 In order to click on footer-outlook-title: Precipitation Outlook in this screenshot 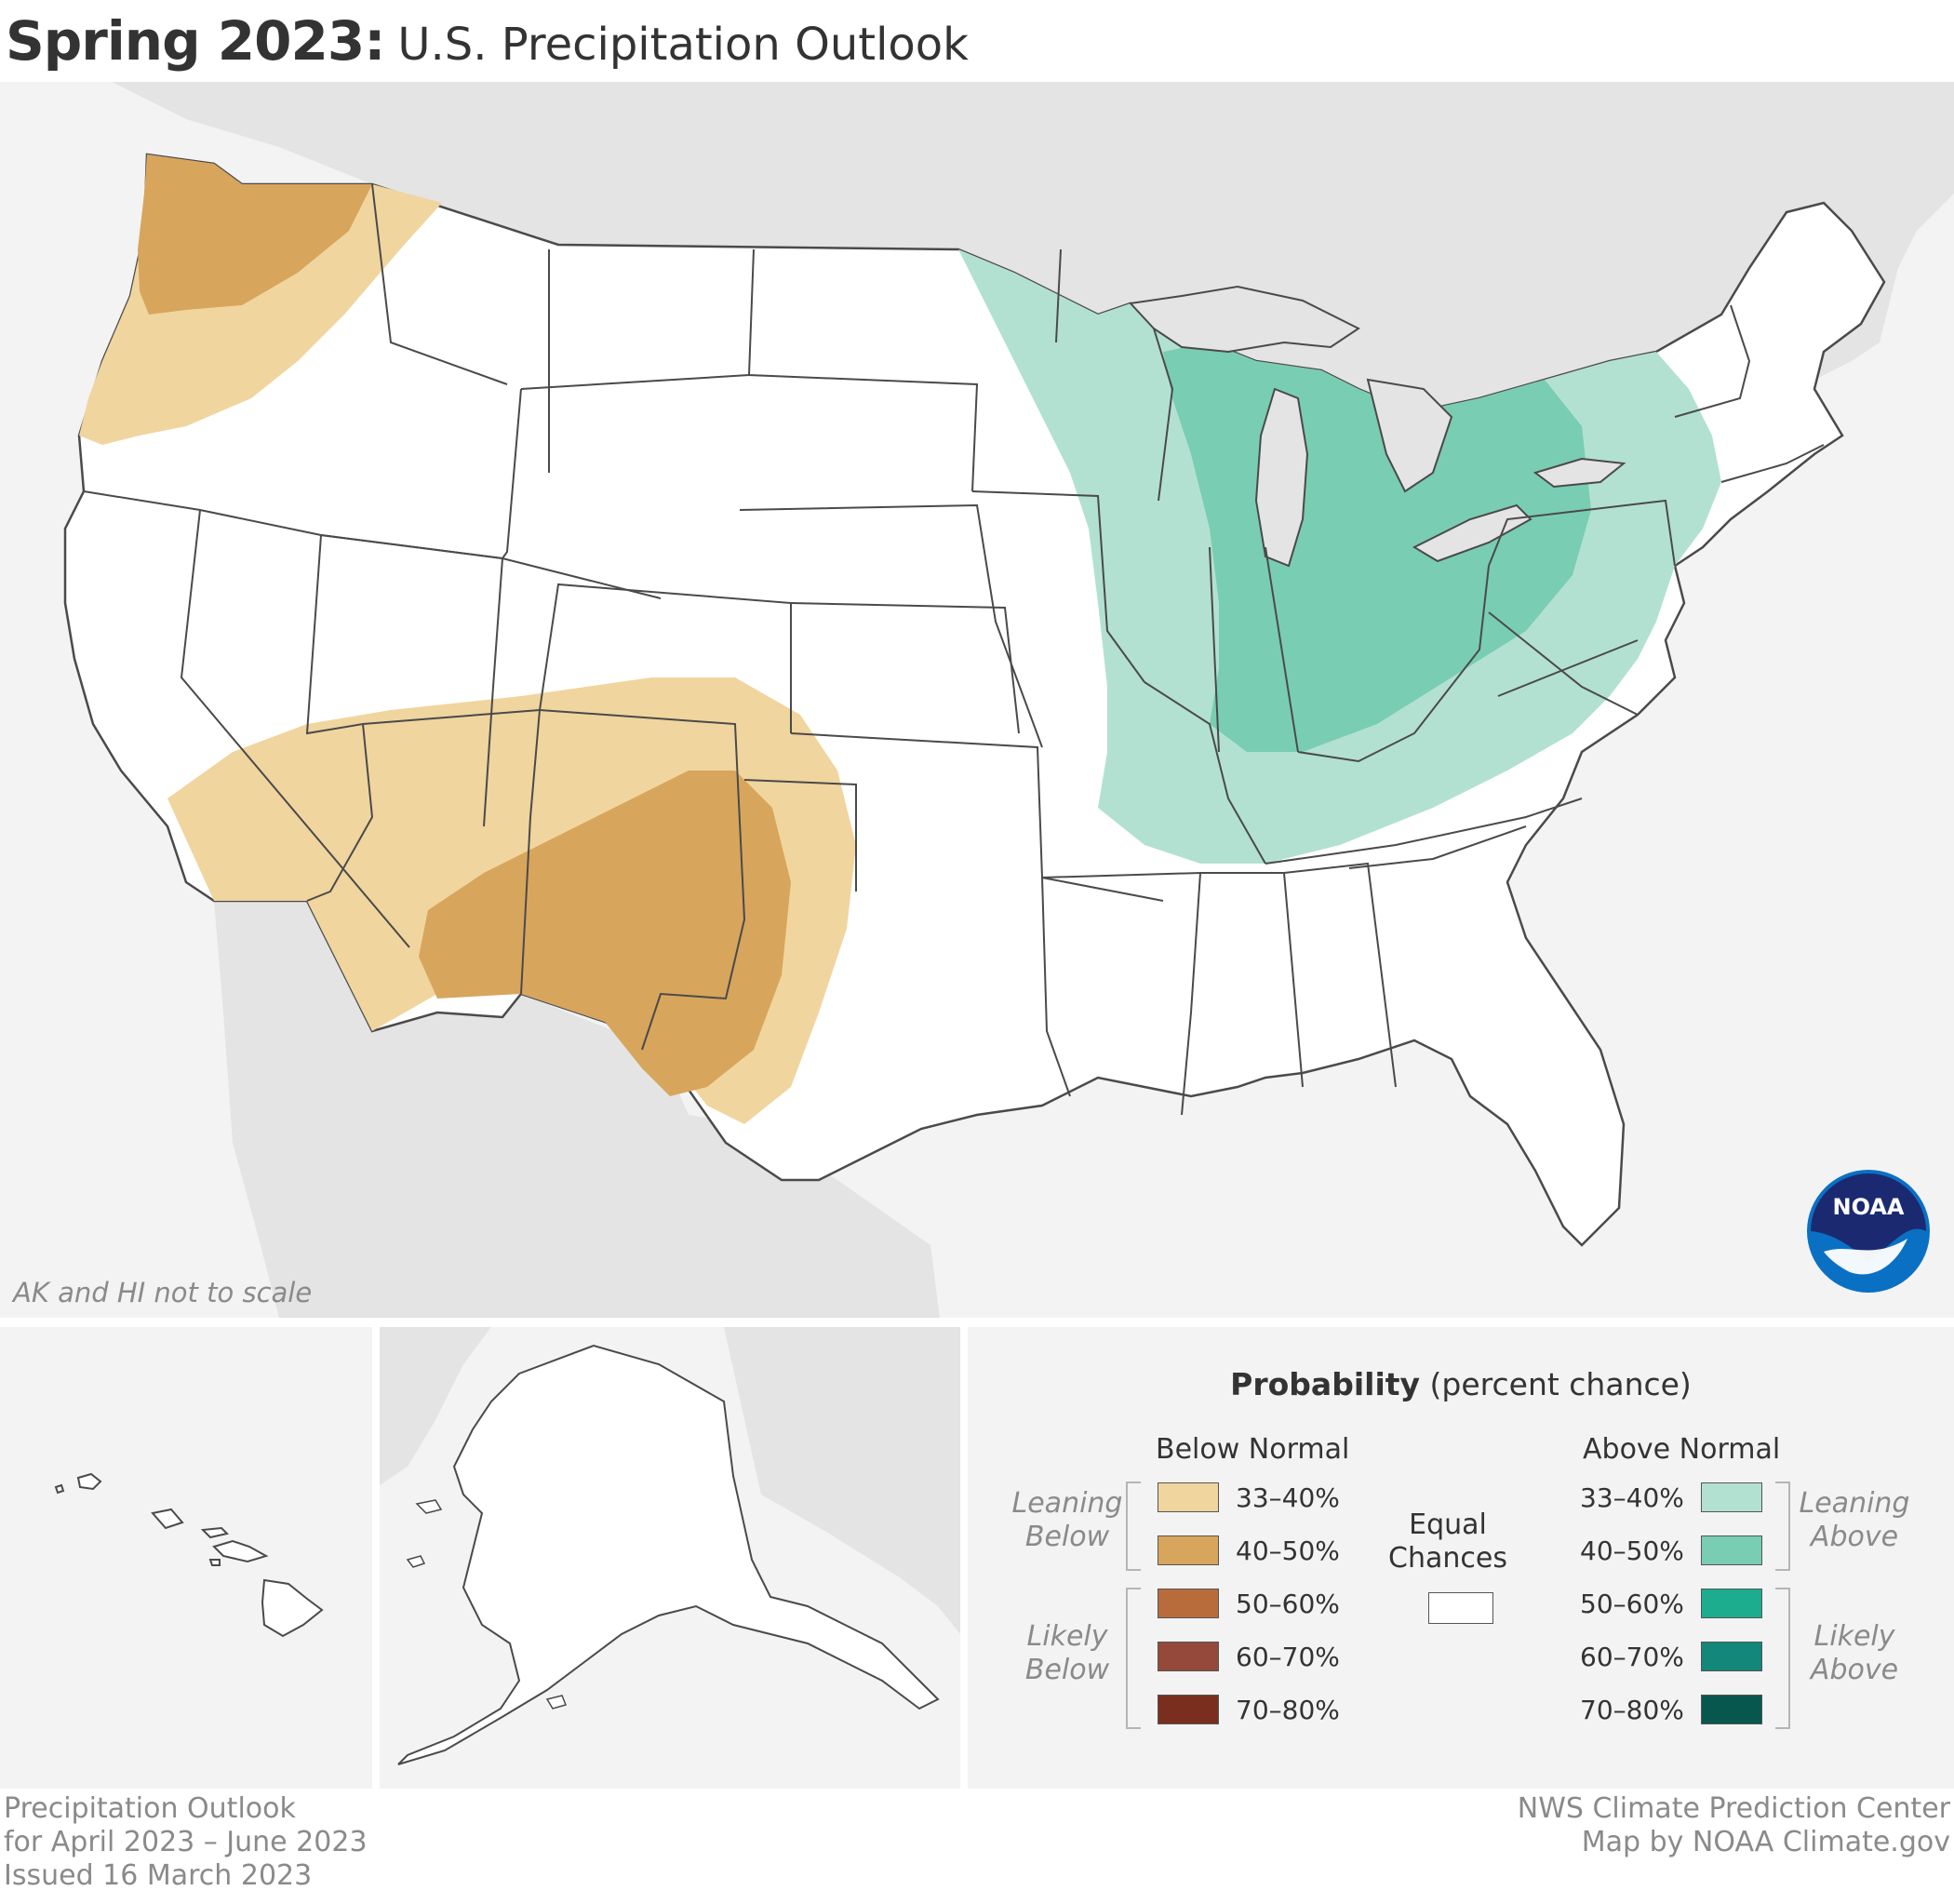, I will do `click(150, 1808)`.